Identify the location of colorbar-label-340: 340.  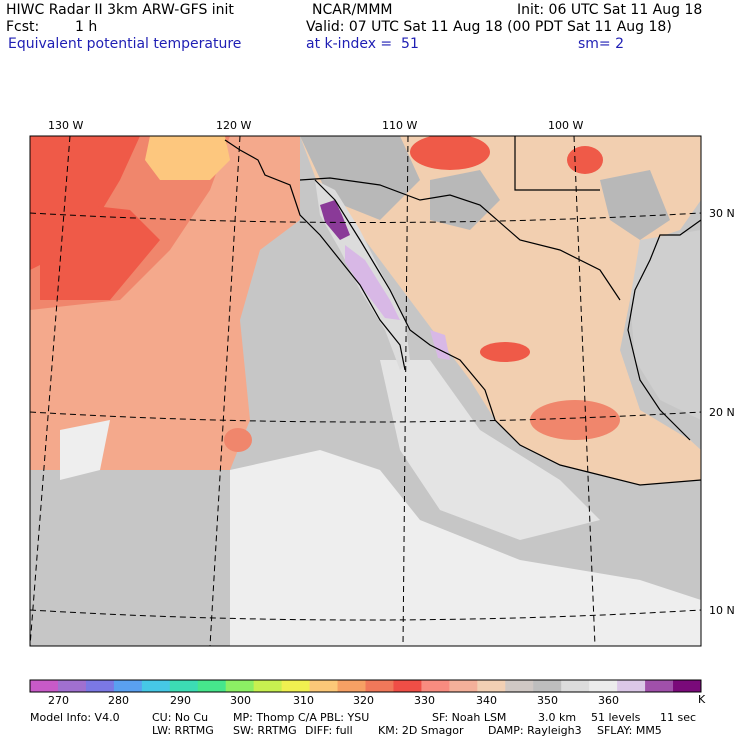
(486, 700).